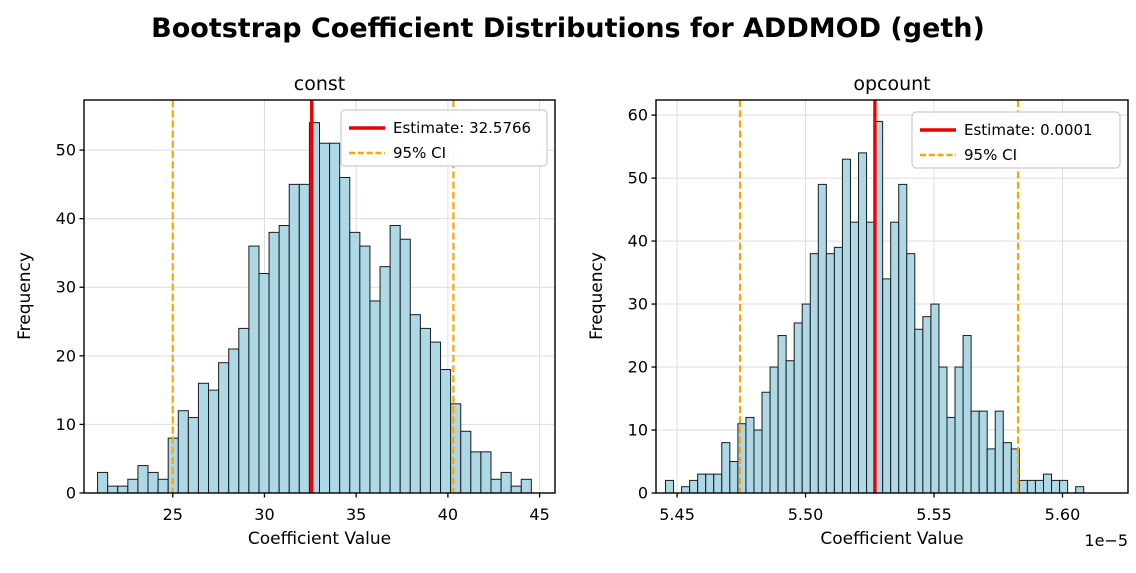  I want to click on x-tick-label: 45, so click(539, 514).